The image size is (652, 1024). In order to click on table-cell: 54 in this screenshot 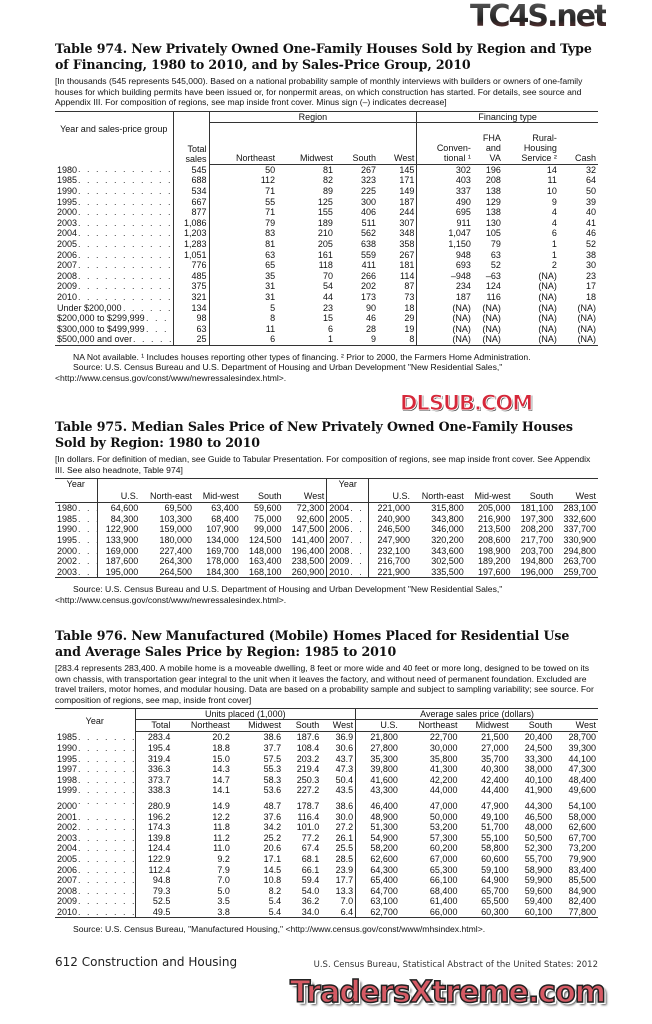, I will do `click(327, 286)`.